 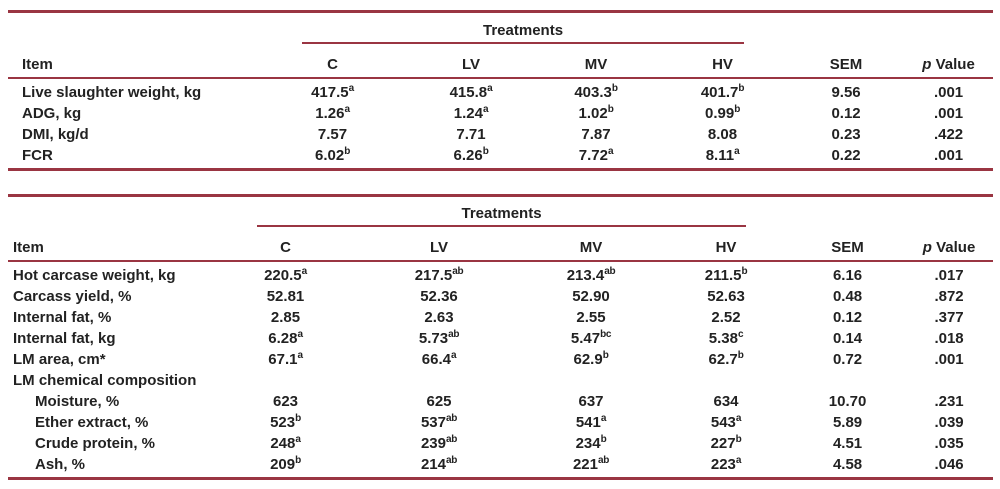 What do you see at coordinates (726, 275) in the screenshot?
I see `data-cell: 211.5b` at bounding box center [726, 275].